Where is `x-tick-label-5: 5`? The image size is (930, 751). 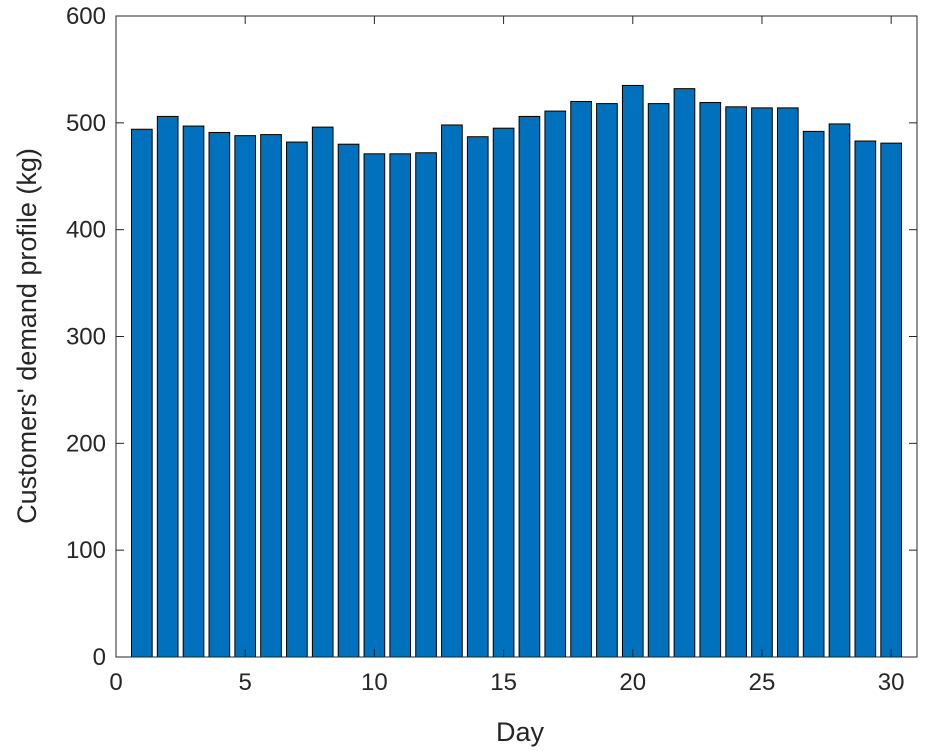 x-tick-label-5: 5 is located at coordinates (245, 682).